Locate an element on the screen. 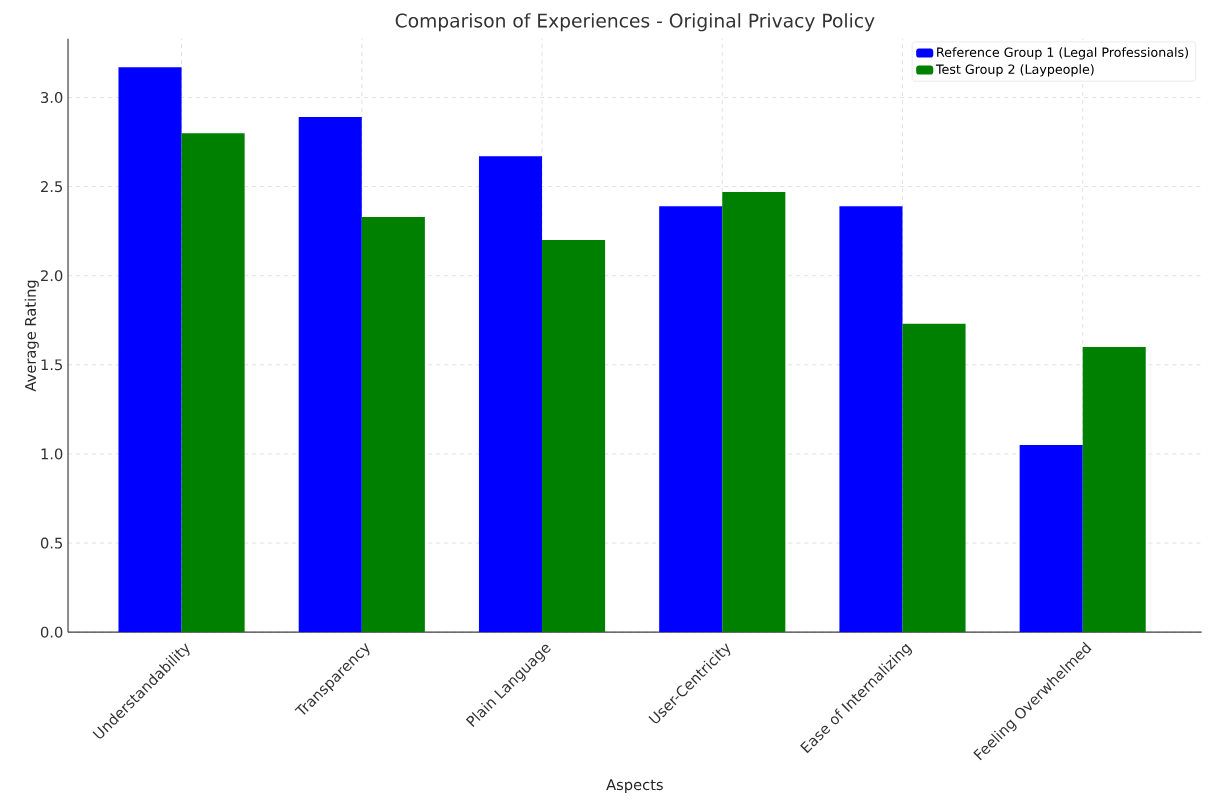 This screenshot has width=1211, height=806. legend-label: Reference Group 1 (Legal Professionals) is located at coordinates (1062, 53).